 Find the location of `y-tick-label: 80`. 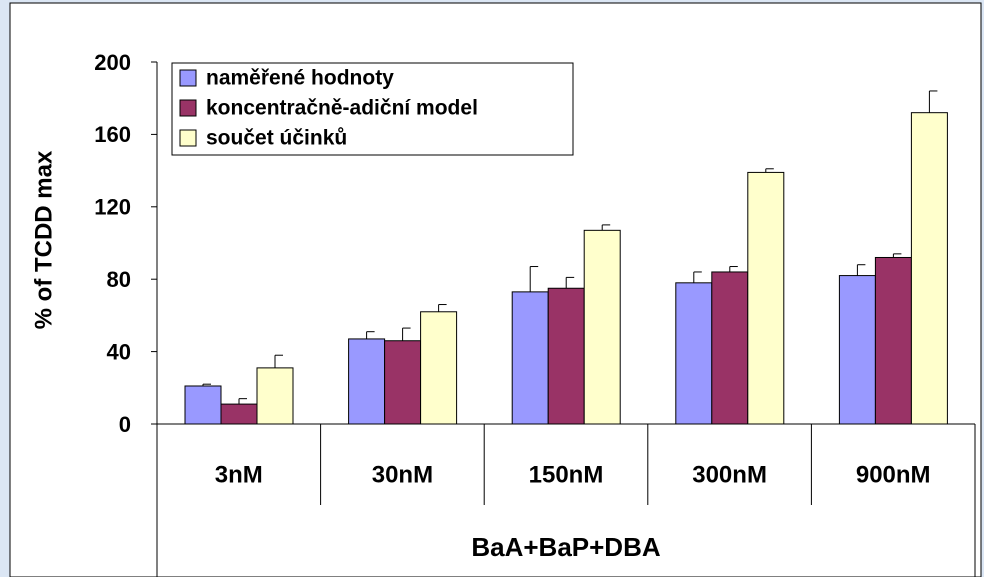

y-tick-label: 80 is located at coordinates (119, 279).